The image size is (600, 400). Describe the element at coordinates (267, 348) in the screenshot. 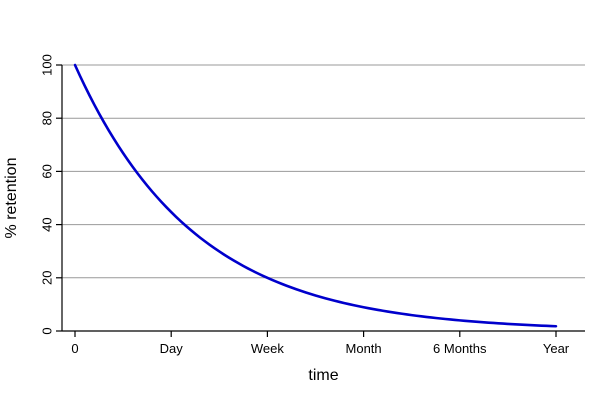

I see `x-tick-label: Week` at that location.